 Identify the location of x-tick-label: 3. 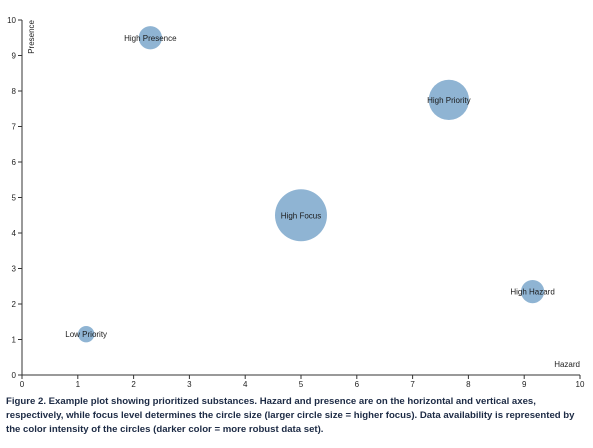
(189, 384).